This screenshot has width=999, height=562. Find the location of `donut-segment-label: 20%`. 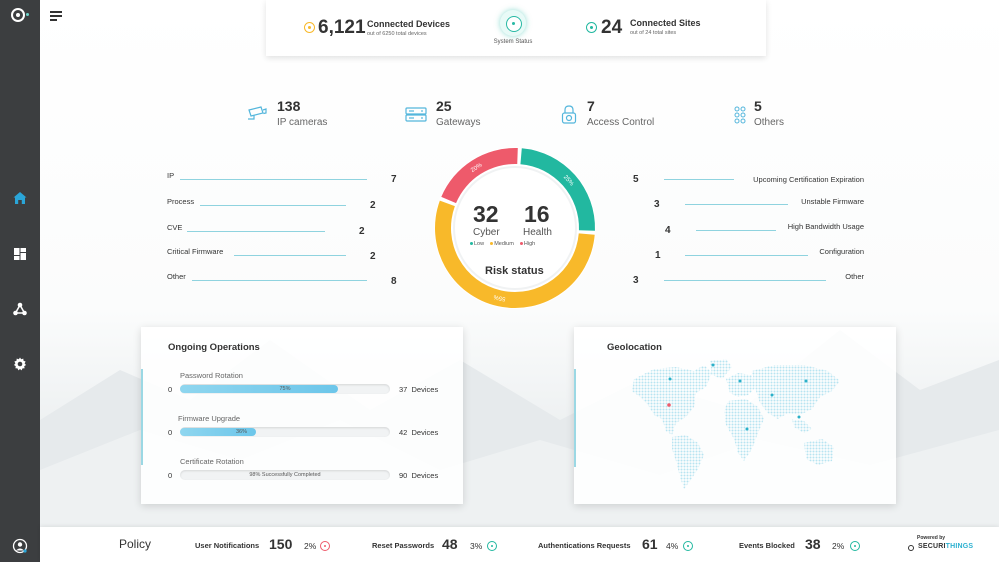

donut-segment-label: 20% is located at coordinates (477, 168).